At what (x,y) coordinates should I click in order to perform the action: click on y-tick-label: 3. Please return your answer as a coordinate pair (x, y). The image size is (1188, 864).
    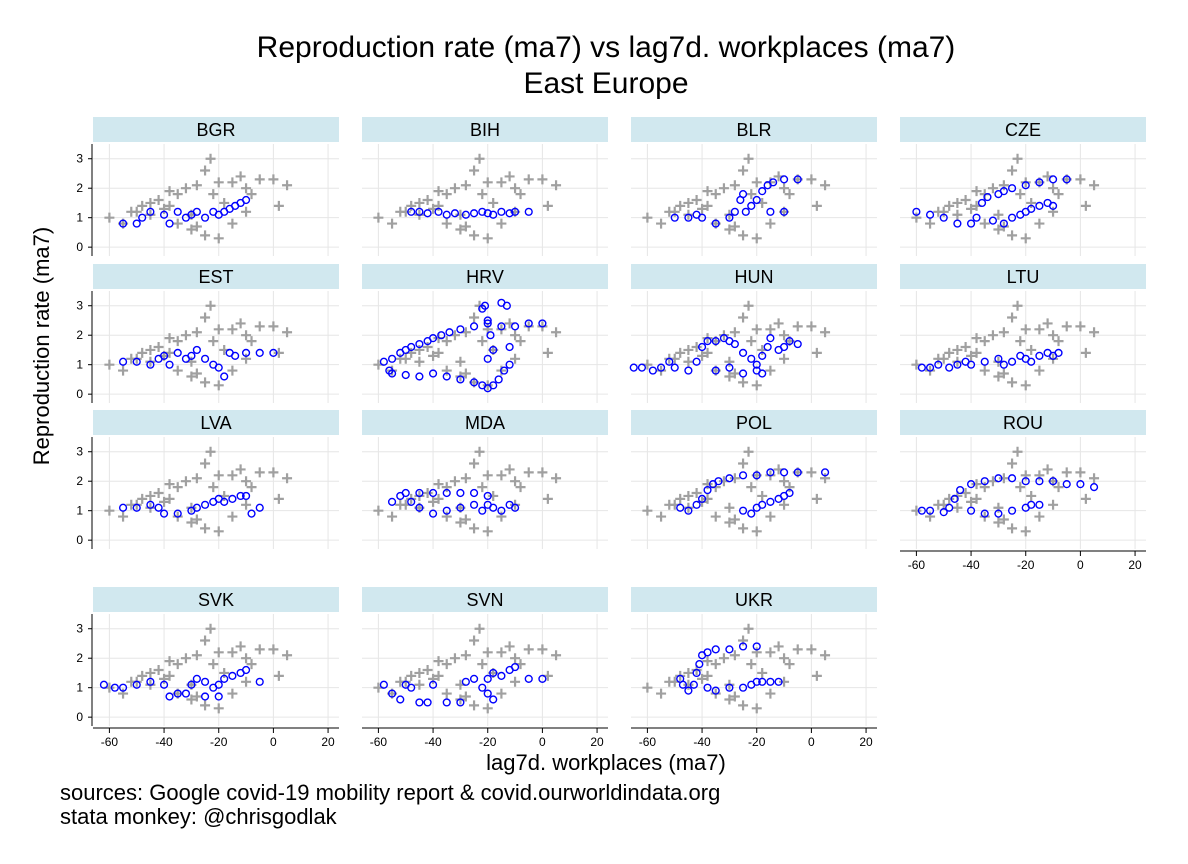
    Looking at the image, I should click on (79, 159).